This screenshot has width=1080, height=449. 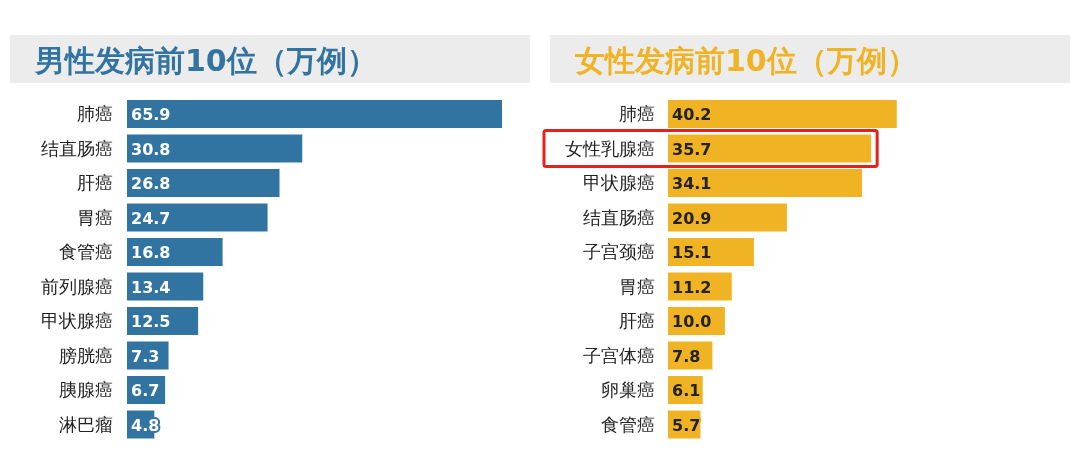 I want to click on data-label: 15.1, so click(x=692, y=252).